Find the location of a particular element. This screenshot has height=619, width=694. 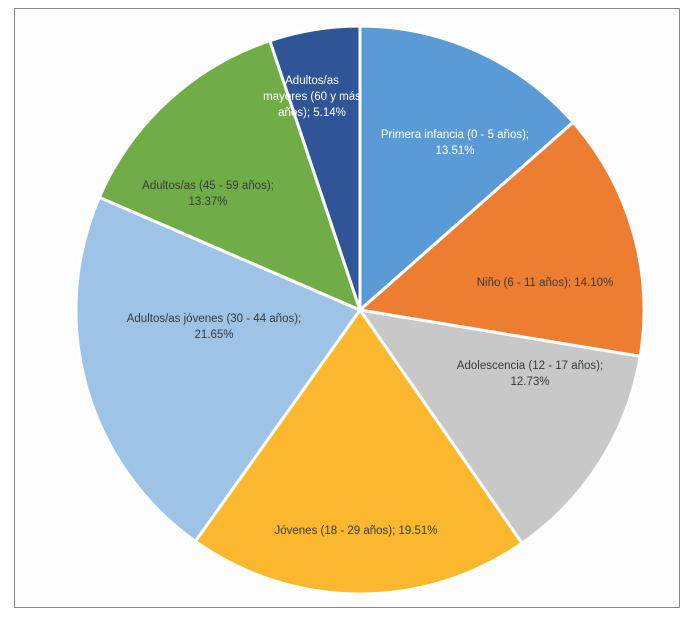

slice-label-4: Jóvenes (18 - 29 años); 19.51% is located at coordinates (355, 531).